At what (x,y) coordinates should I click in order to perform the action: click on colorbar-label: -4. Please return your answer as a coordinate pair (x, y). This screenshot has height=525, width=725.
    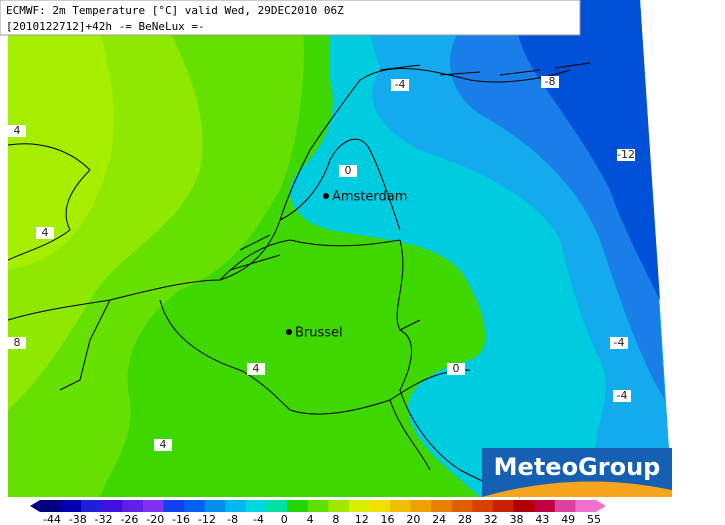
    Looking at the image, I should click on (258, 519).